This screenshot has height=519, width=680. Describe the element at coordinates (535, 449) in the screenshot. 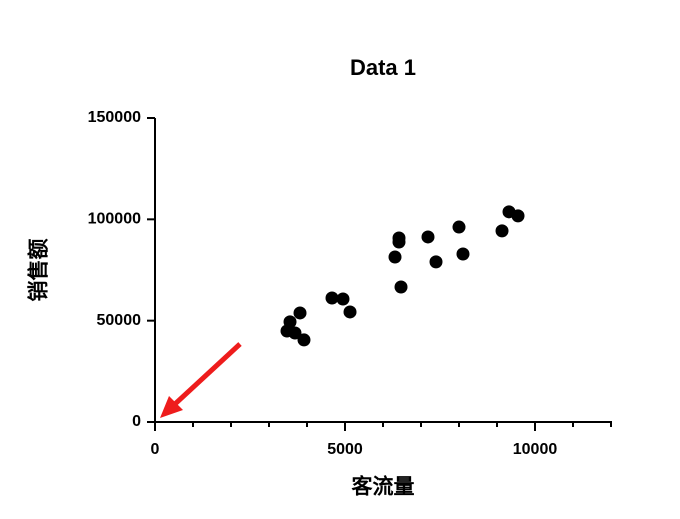

I see `x-tick-label: 10000` at that location.